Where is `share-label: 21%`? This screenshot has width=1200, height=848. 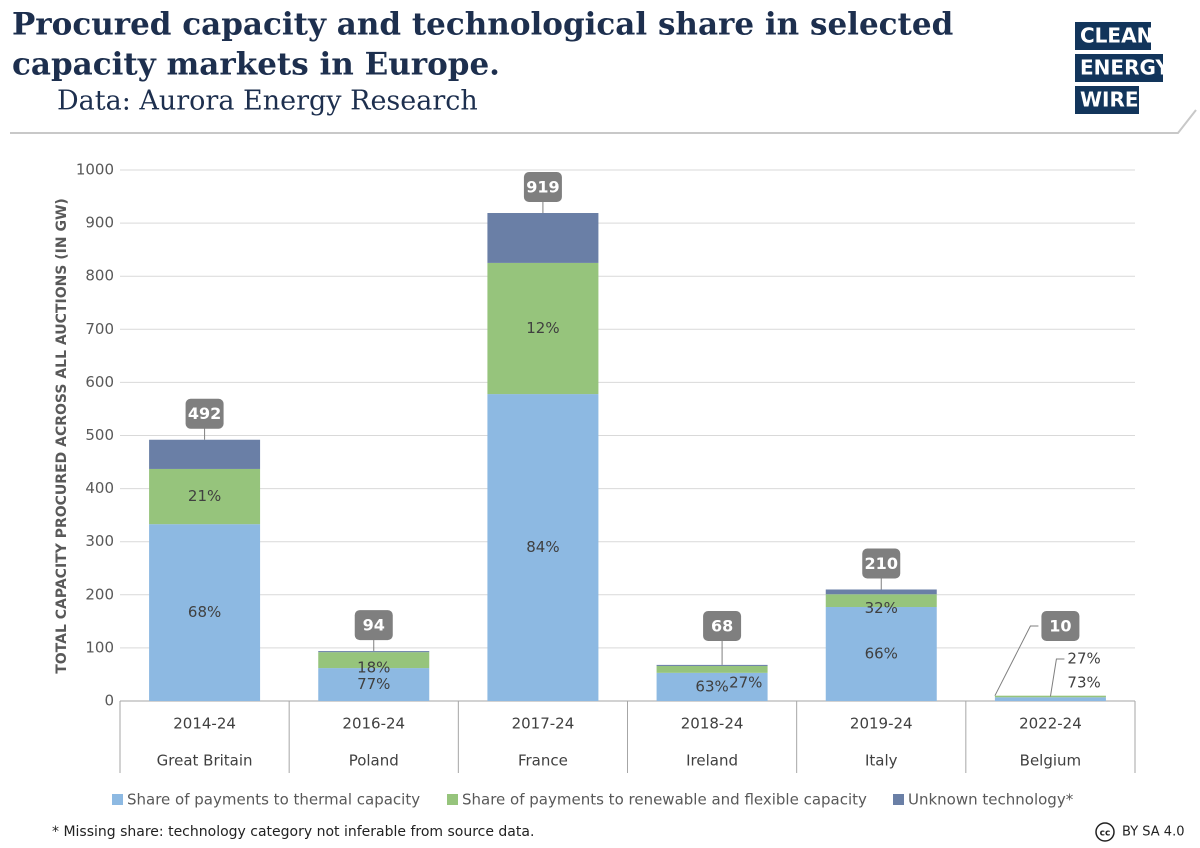
share-label: 21% is located at coordinates (204, 496).